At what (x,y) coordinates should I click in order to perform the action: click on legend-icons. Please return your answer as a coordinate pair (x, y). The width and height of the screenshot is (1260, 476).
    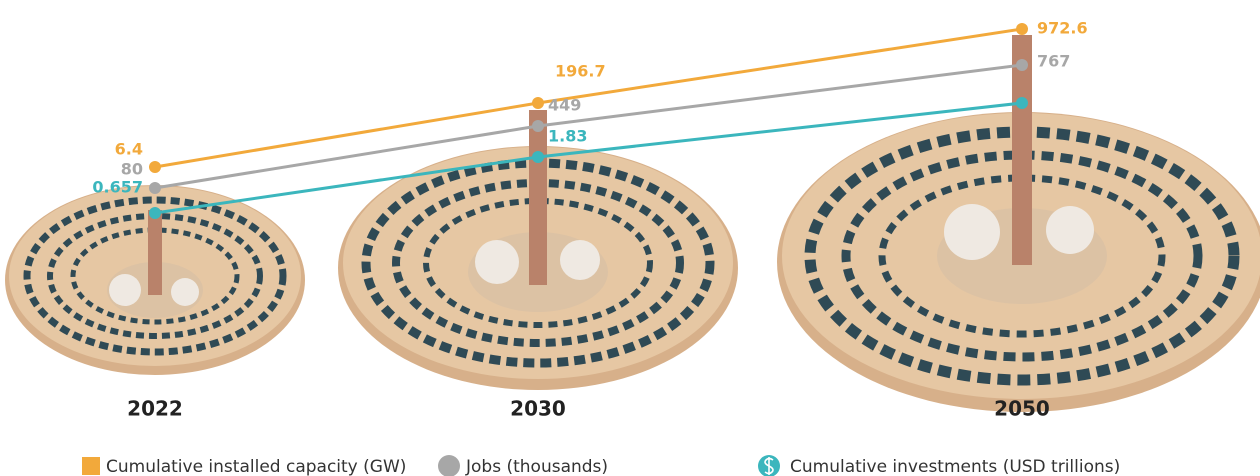
    Looking at the image, I should click on (431, 465).